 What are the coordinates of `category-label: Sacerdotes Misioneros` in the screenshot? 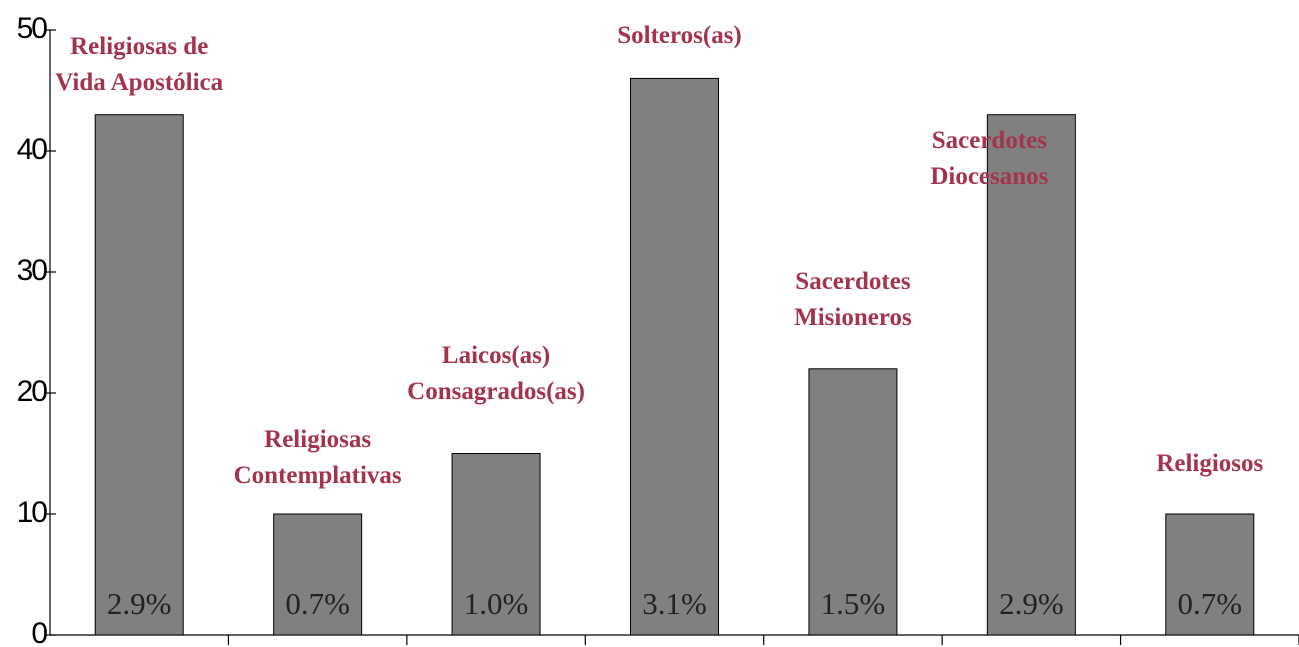 It's located at (853, 299).